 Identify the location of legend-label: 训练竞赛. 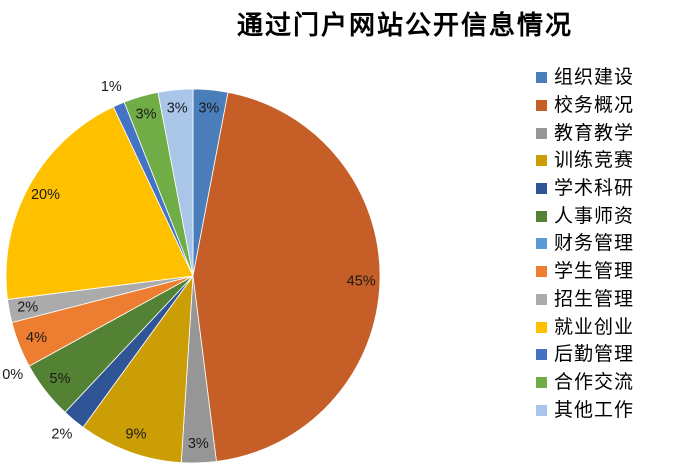
(594, 161).